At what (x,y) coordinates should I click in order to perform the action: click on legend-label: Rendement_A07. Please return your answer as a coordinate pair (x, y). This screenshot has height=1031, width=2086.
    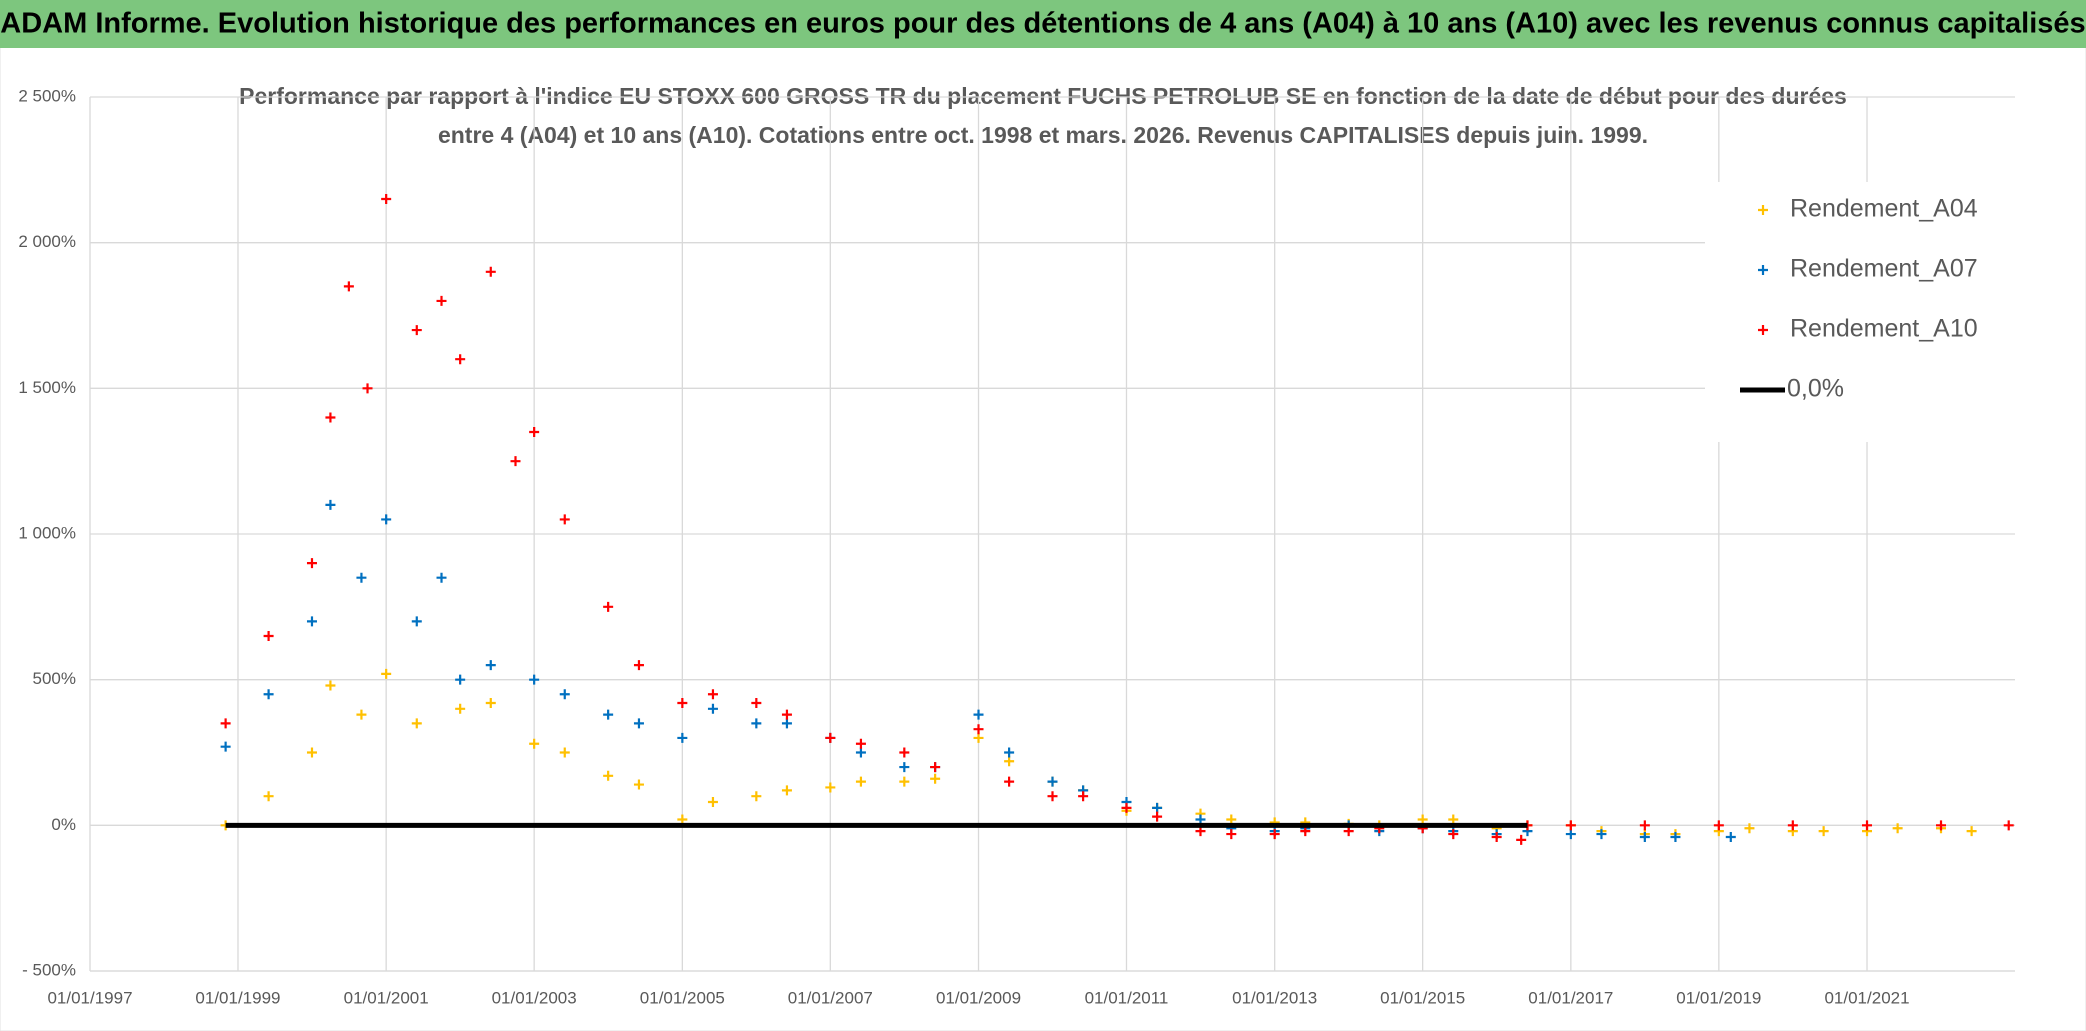
    Looking at the image, I should click on (1884, 269).